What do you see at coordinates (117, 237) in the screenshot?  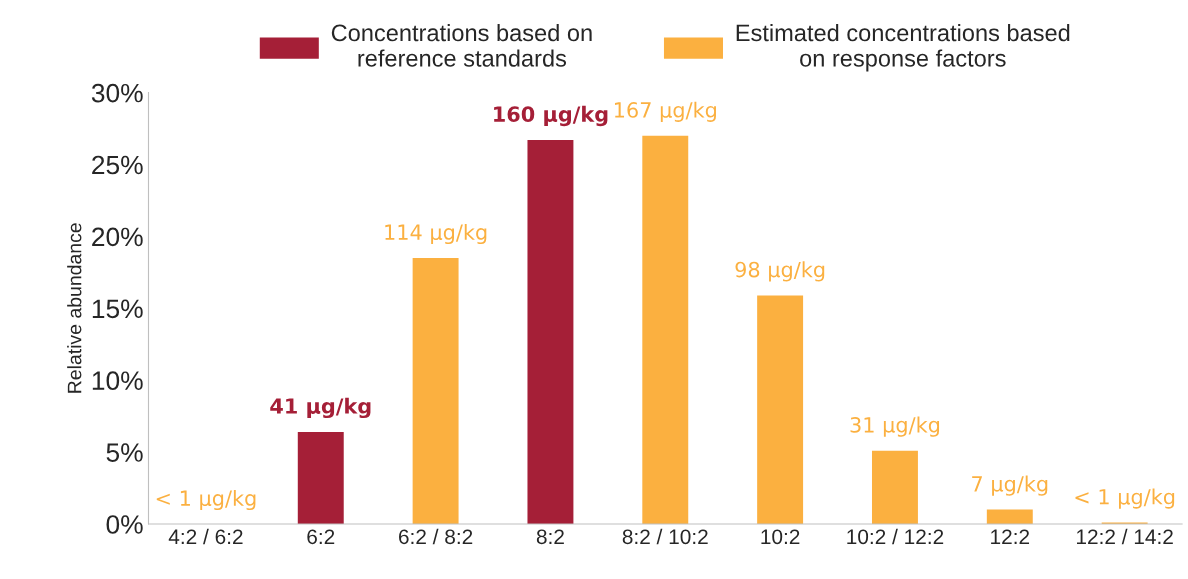 I see `y-tick-label: 20%` at bounding box center [117, 237].